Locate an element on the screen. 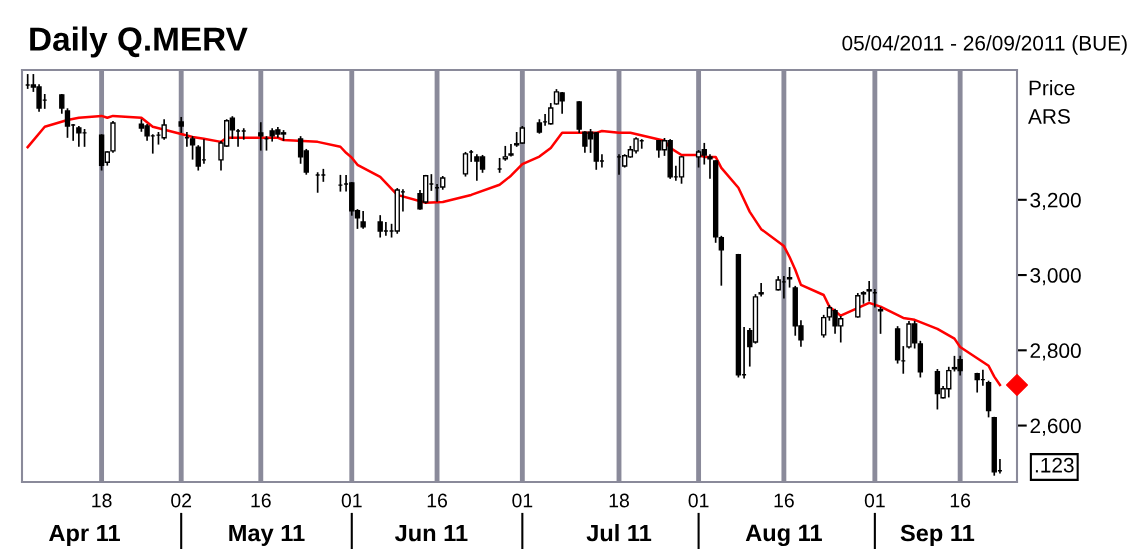 The height and width of the screenshot is (560, 1136). text: .123 is located at coordinates (1054, 465).